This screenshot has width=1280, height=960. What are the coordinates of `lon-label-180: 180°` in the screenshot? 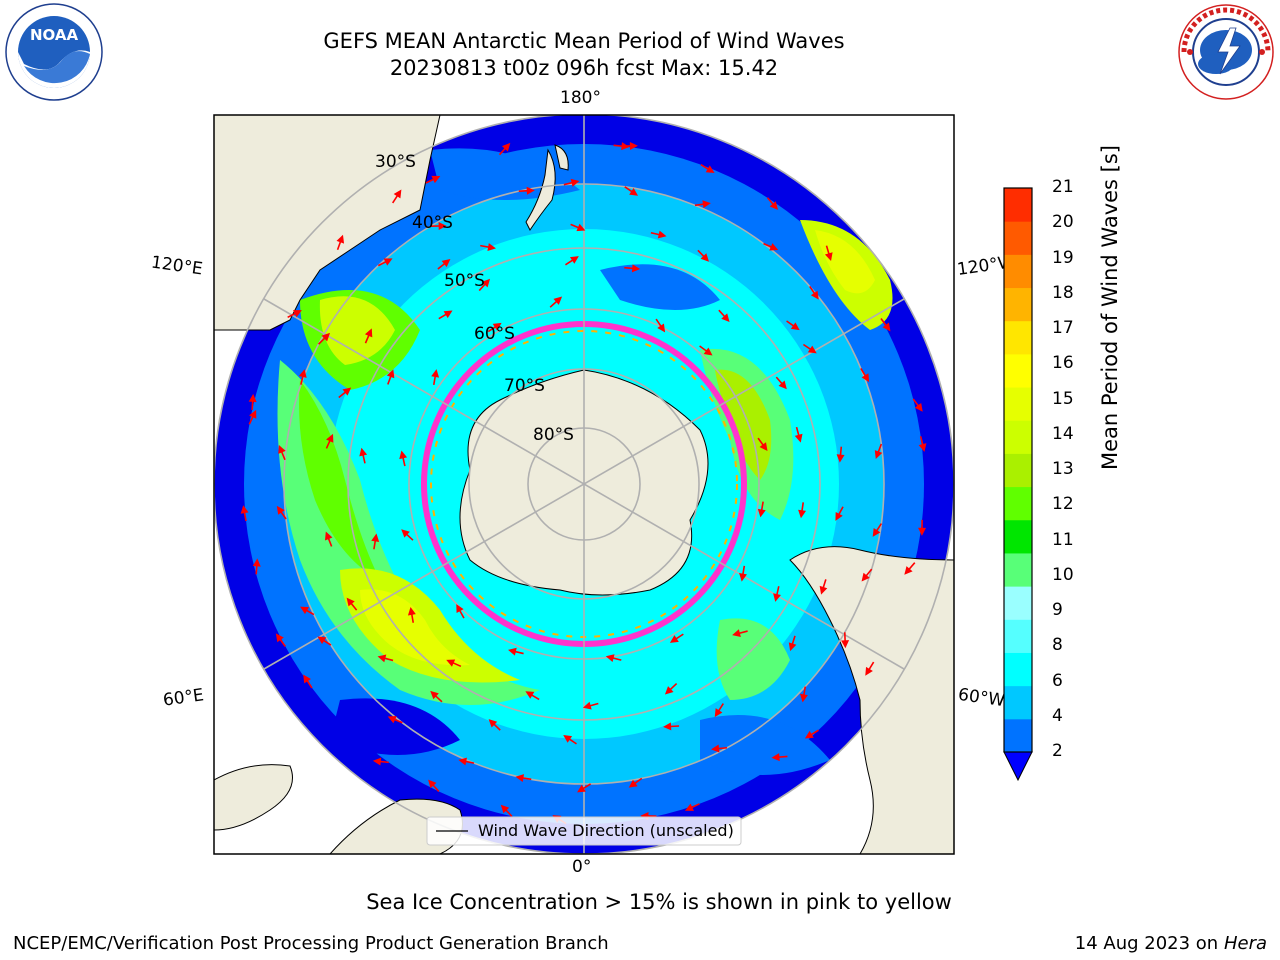 It's located at (580, 98).